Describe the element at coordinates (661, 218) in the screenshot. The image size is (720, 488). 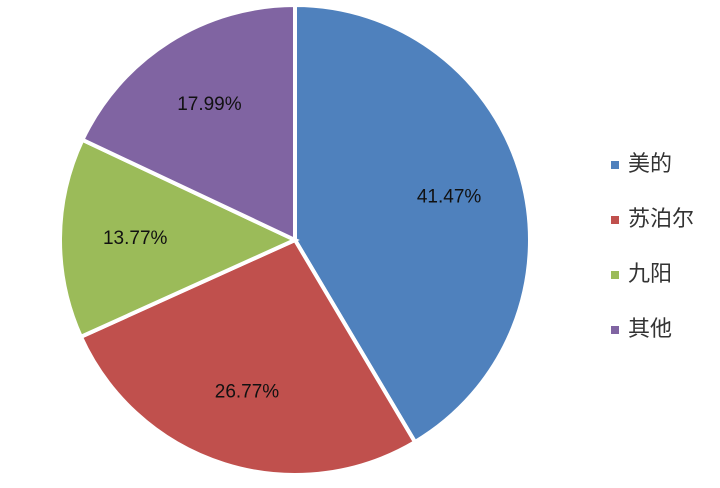
I see `legend-label: 苏泊尔` at that location.